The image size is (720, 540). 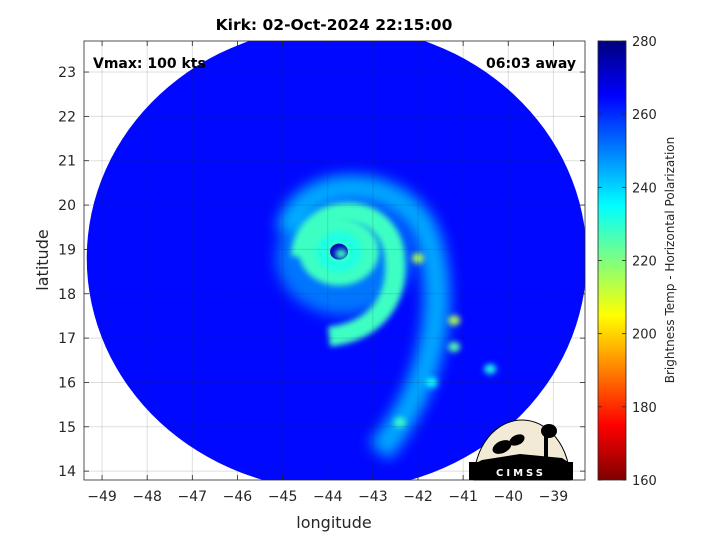 I want to click on y-tick-label: 18, so click(x=67, y=295).